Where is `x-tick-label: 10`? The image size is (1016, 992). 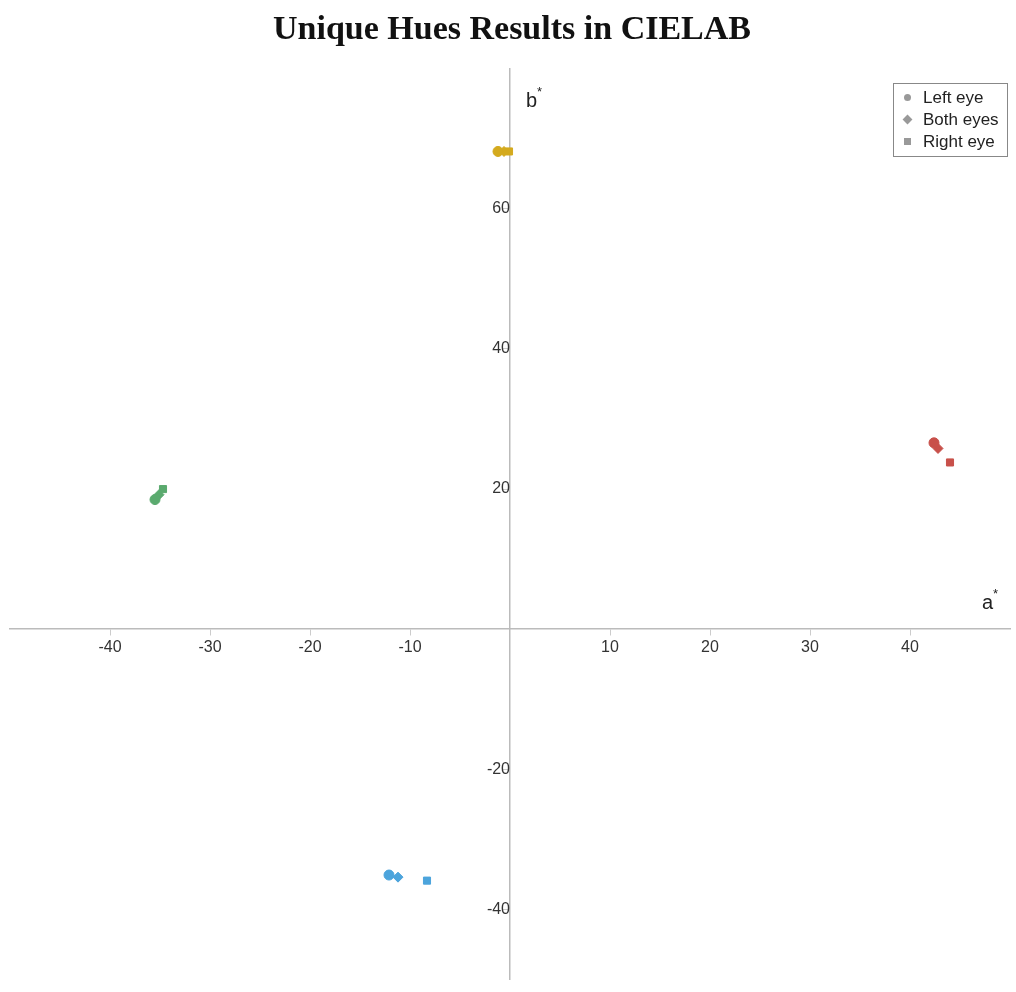
x-tick-label: 10 is located at coordinates (610, 647).